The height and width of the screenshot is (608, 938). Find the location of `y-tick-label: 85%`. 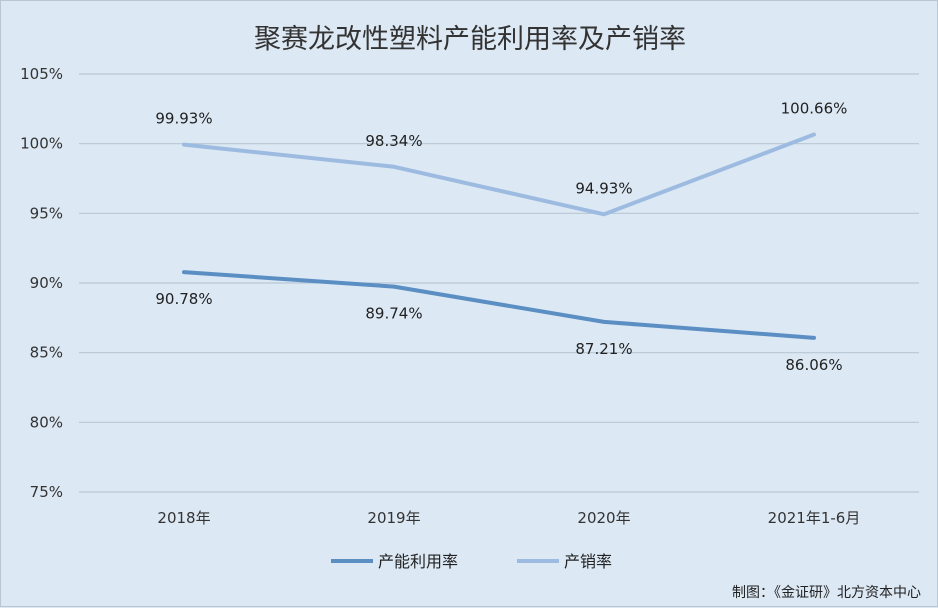

y-tick-label: 85% is located at coordinates (46, 353).